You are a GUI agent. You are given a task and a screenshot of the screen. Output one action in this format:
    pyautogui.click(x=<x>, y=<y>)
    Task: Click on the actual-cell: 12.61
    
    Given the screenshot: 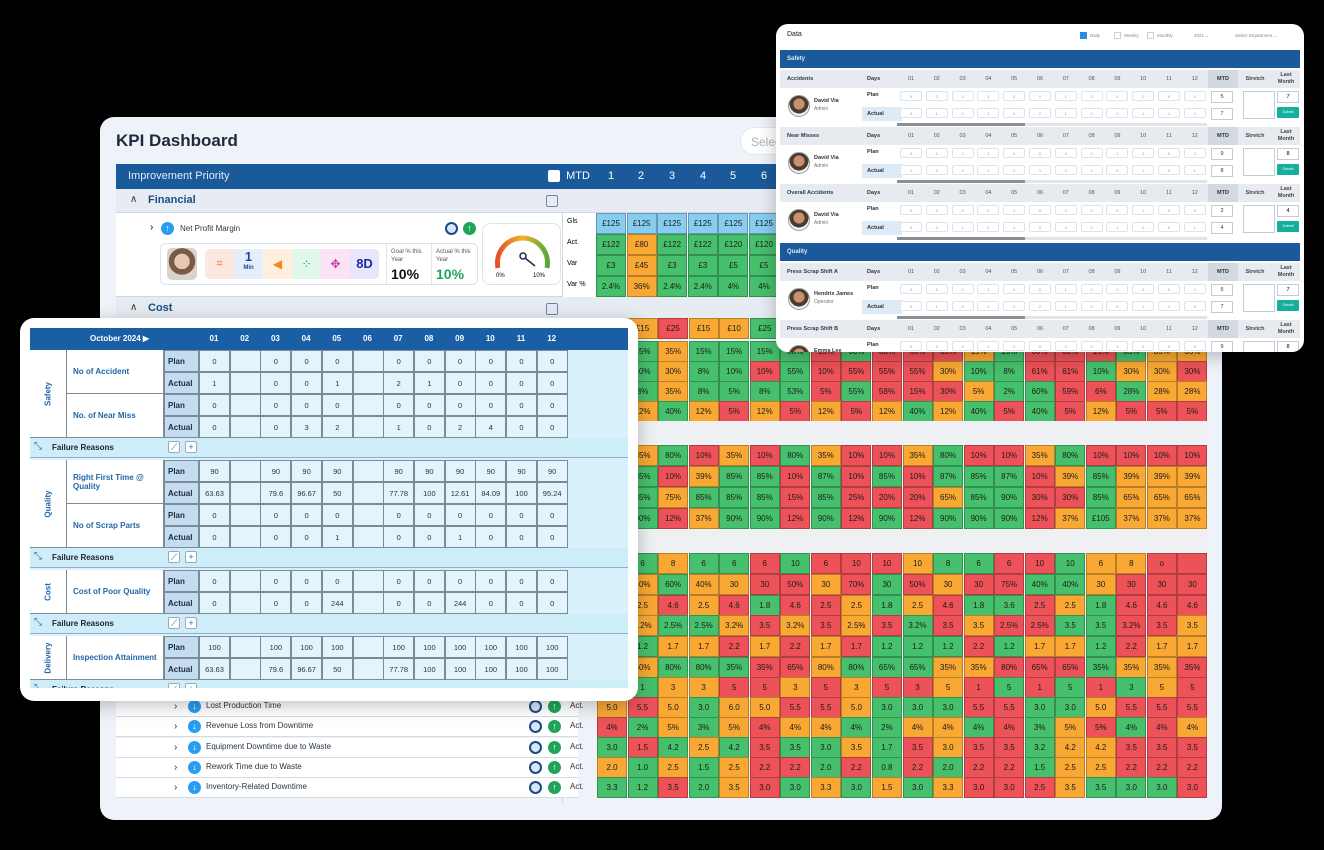 What is the action you would take?
    pyautogui.click(x=460, y=493)
    